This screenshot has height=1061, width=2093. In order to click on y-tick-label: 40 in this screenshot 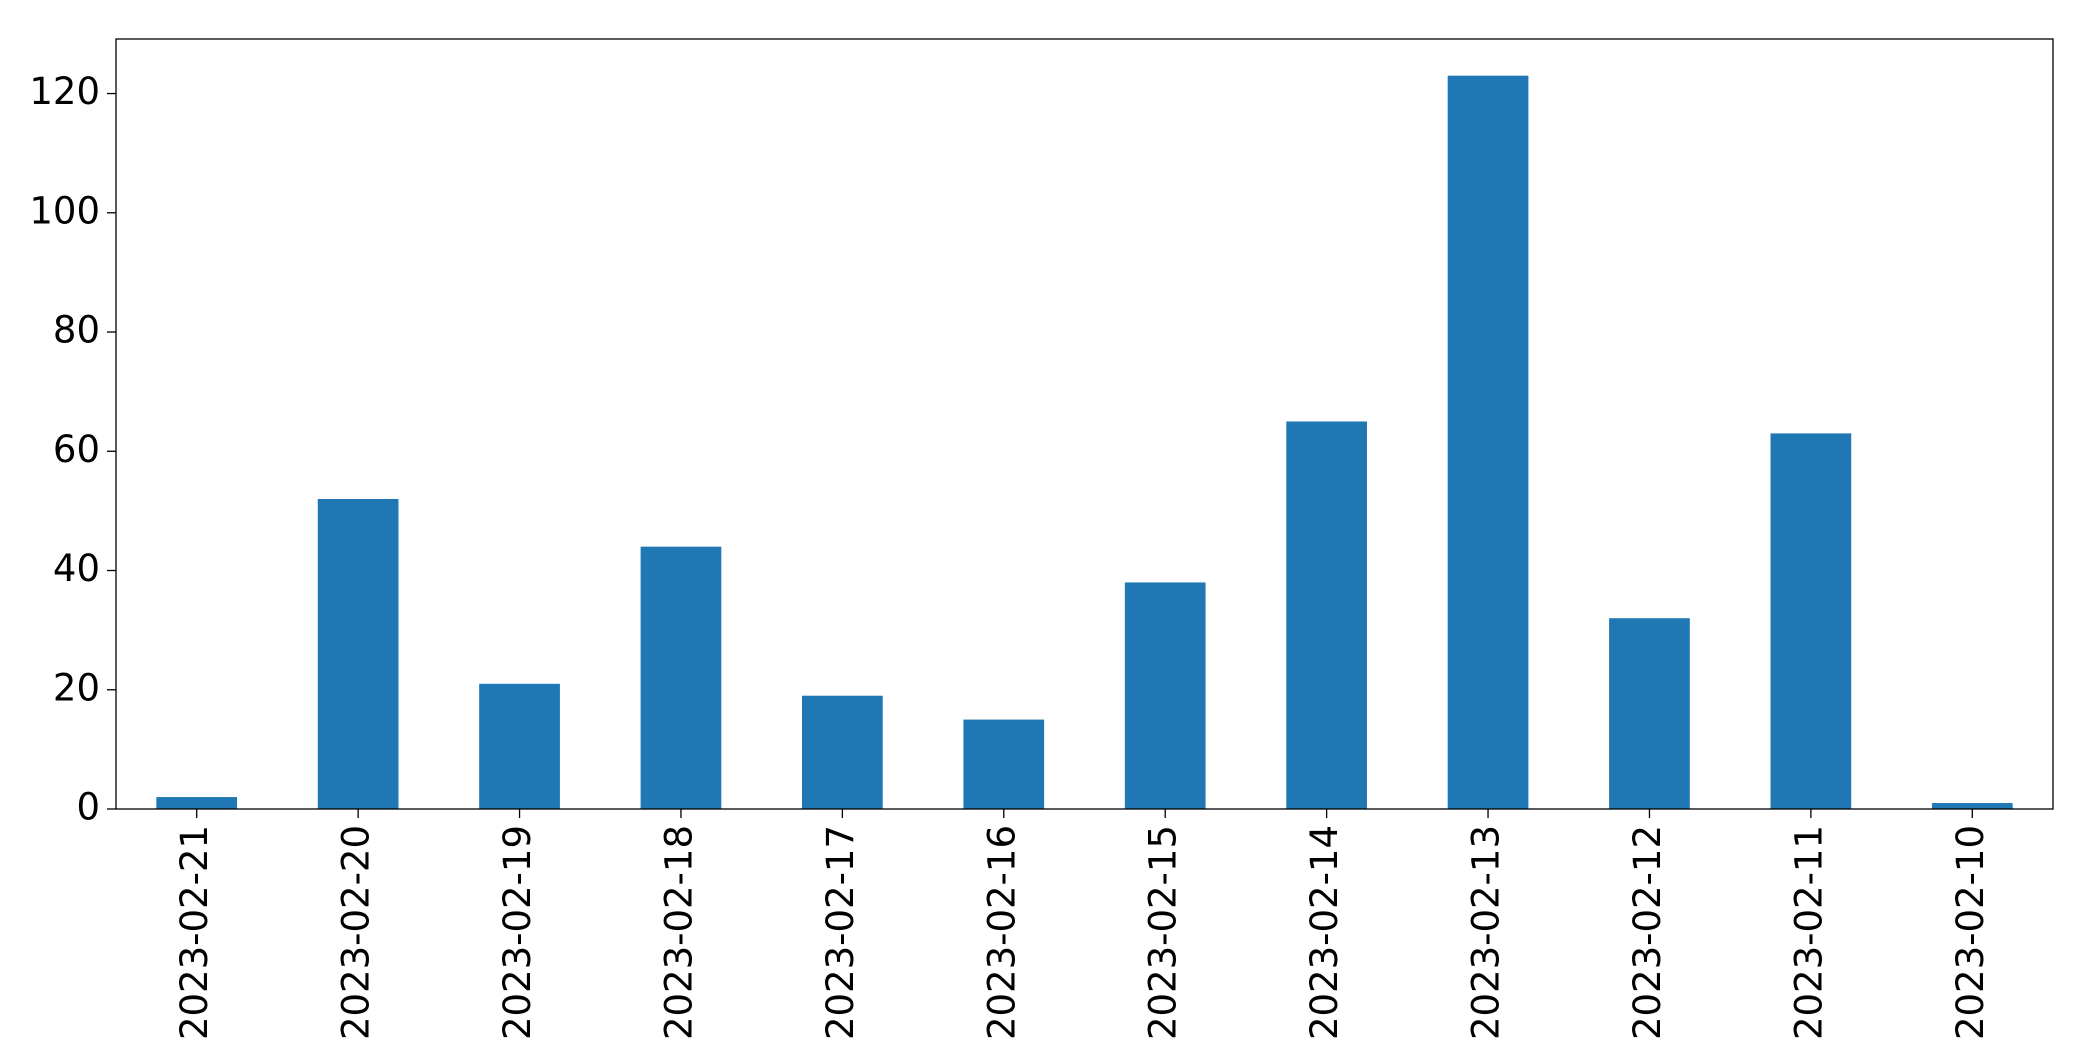, I will do `click(76, 568)`.